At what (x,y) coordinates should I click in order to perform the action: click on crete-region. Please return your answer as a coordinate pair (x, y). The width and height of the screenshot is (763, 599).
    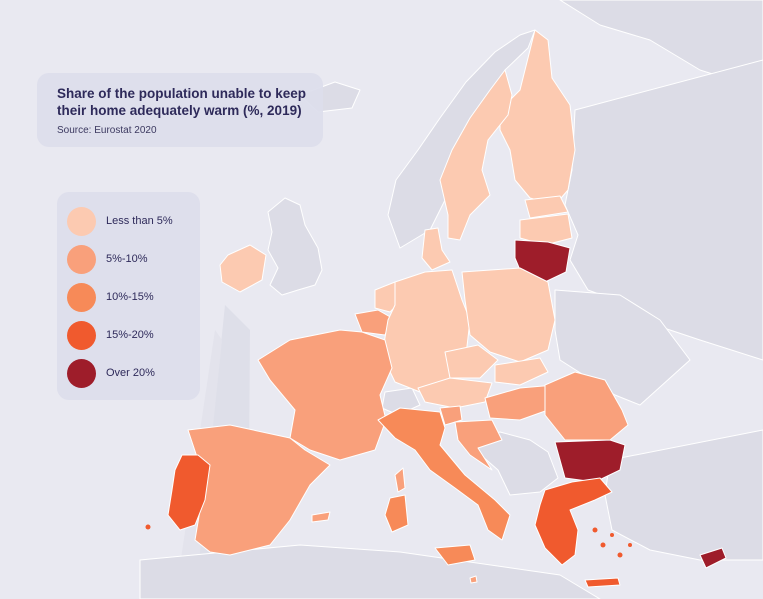
    Looking at the image, I should click on (602, 582).